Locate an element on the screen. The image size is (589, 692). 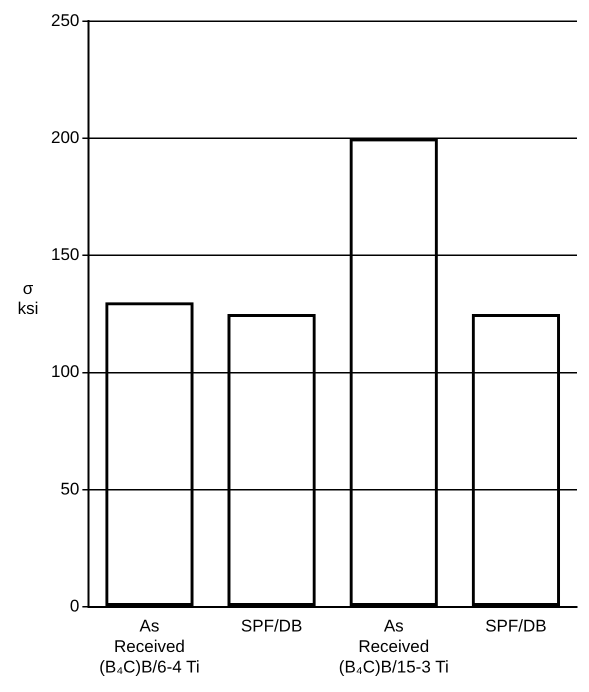
y-tick-label: 250 is located at coordinates (65, 20).